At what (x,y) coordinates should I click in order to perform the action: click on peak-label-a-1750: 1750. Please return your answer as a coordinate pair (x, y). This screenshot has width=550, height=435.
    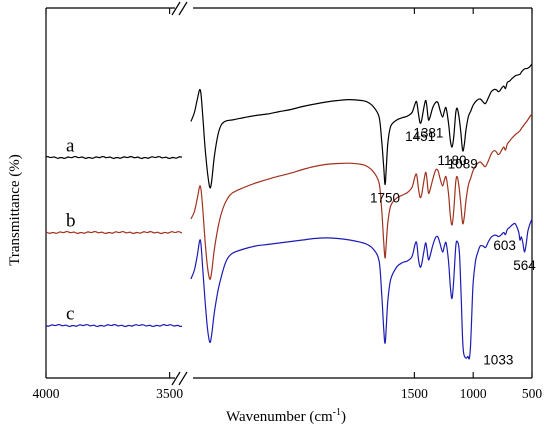
    Looking at the image, I should click on (385, 198).